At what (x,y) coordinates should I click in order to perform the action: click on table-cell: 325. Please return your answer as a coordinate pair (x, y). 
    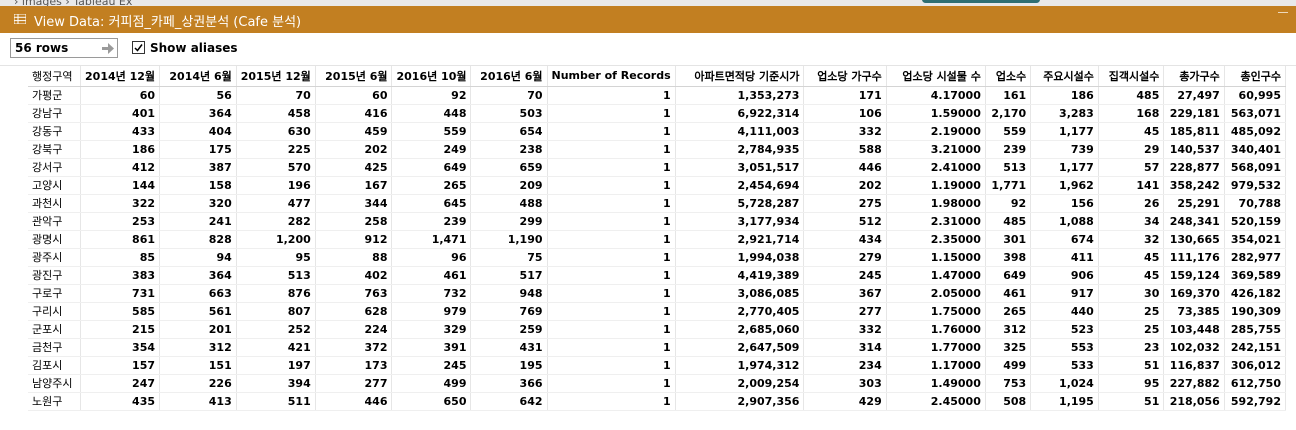
    Looking at the image, I should click on (1008, 347).